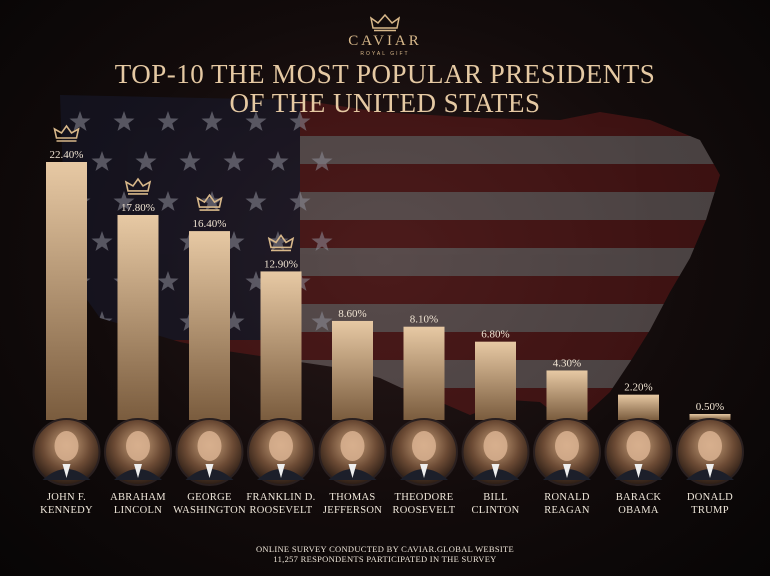 The height and width of the screenshot is (576, 770). What do you see at coordinates (424, 320) in the screenshot?
I see `value-label-6: 8.10%` at bounding box center [424, 320].